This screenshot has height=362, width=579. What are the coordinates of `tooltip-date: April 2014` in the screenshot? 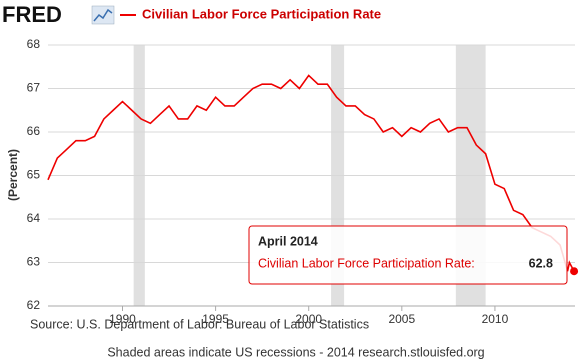 It's located at (288, 241).